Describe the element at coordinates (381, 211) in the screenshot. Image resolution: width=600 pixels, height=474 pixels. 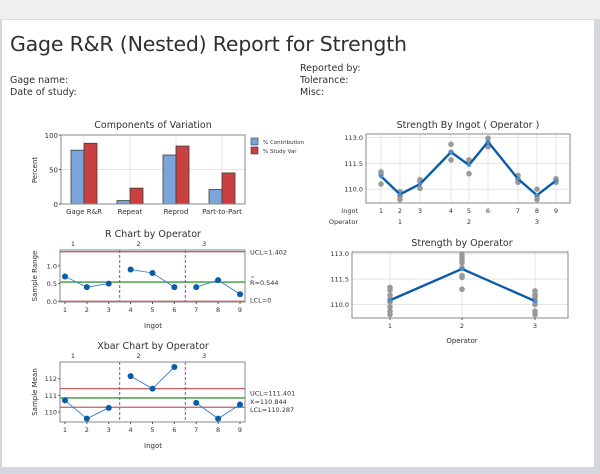
I see `ingot-tick-label: 1` at that location.